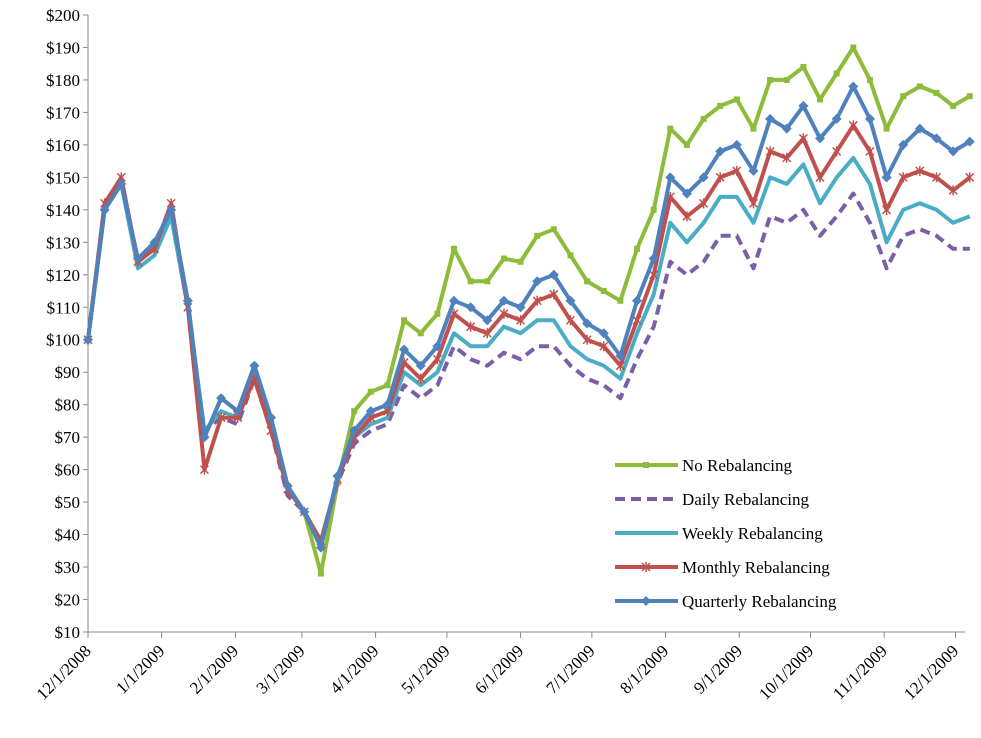 This screenshot has height=738, width=981. Describe the element at coordinates (68, 372) in the screenshot. I see `y-tick-label: $90` at that location.